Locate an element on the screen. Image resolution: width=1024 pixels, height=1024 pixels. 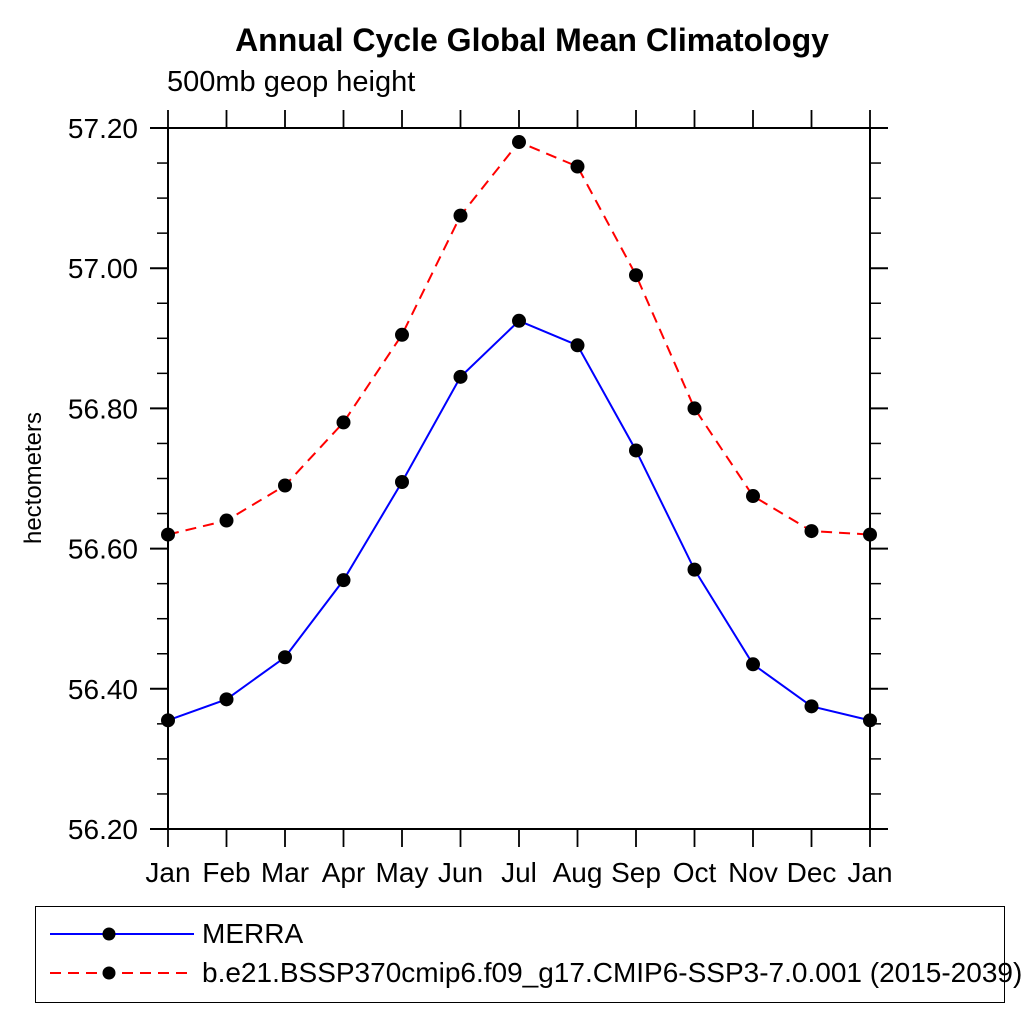
chart-subtitle: 500mb geop height is located at coordinates (291, 82).